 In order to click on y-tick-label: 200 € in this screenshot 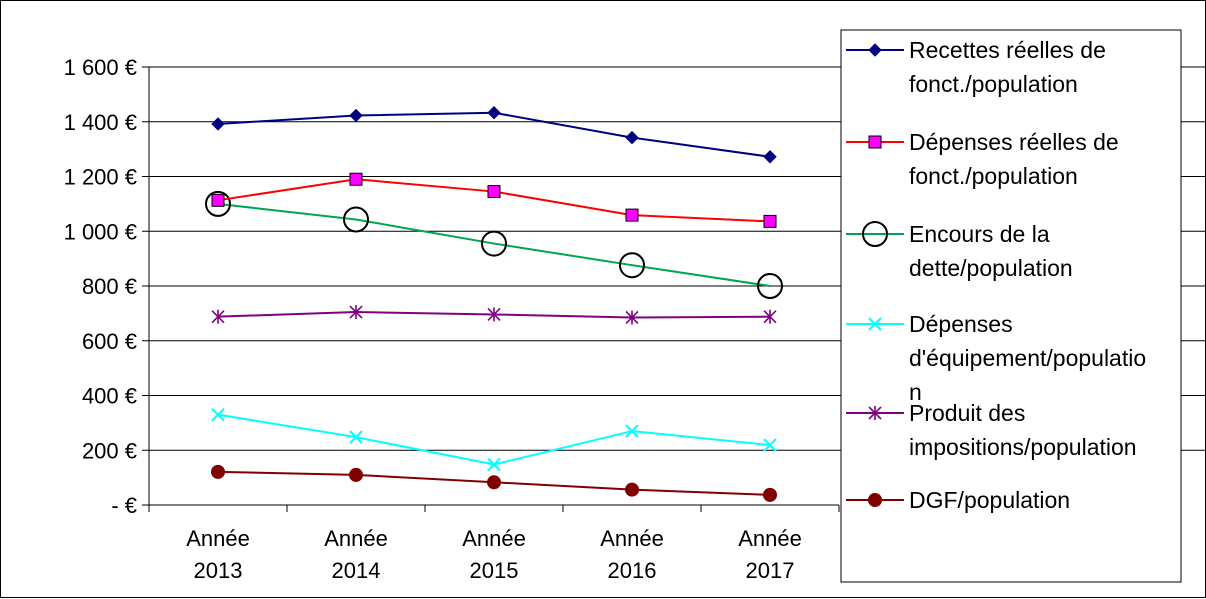, I will do `click(109, 450)`.